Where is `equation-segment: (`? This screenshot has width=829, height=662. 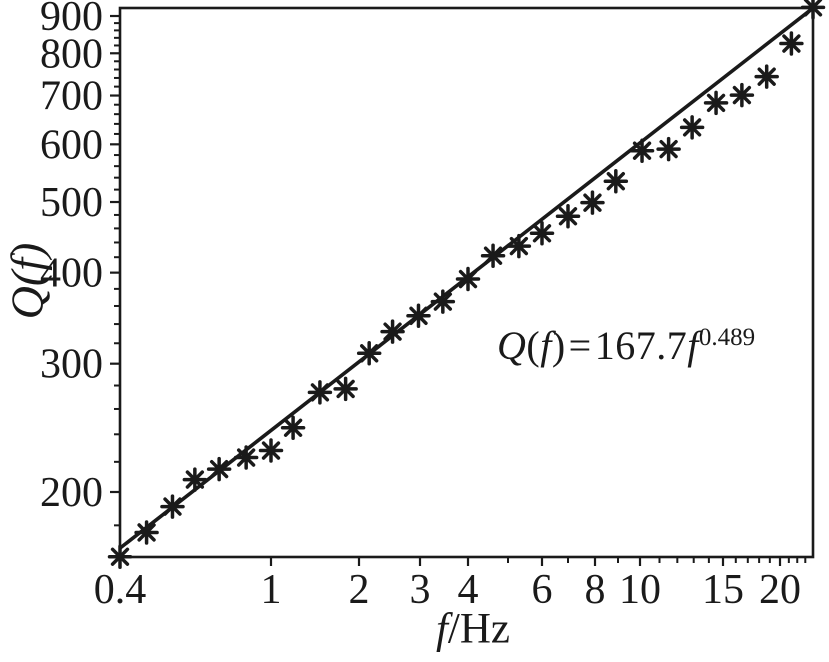
equation-segment: ( is located at coordinates (533, 345).